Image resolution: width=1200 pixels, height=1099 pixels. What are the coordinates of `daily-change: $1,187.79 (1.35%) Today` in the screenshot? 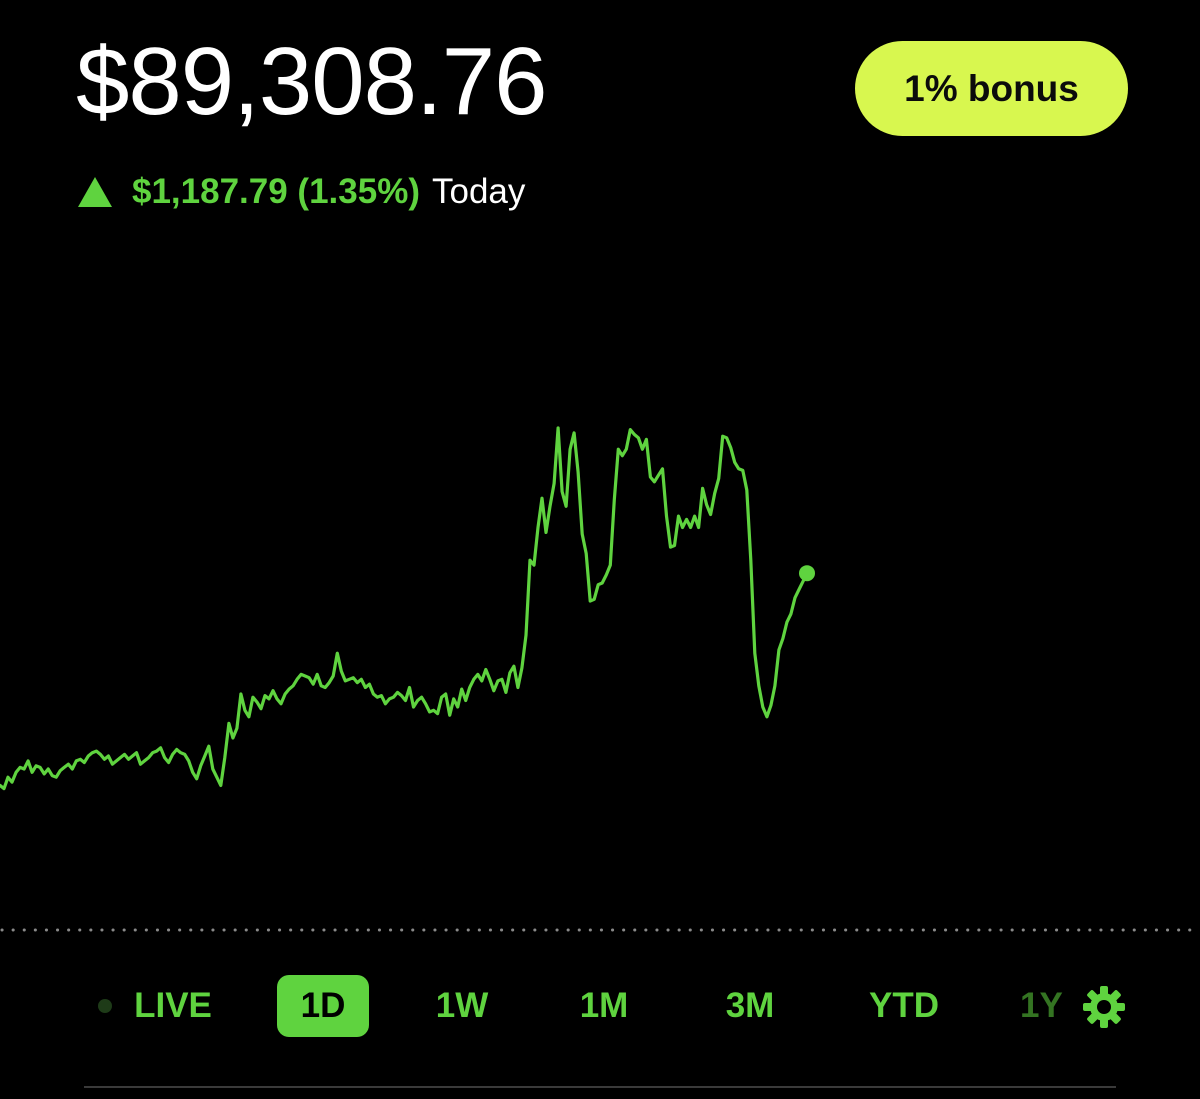 It's located at (301, 192).